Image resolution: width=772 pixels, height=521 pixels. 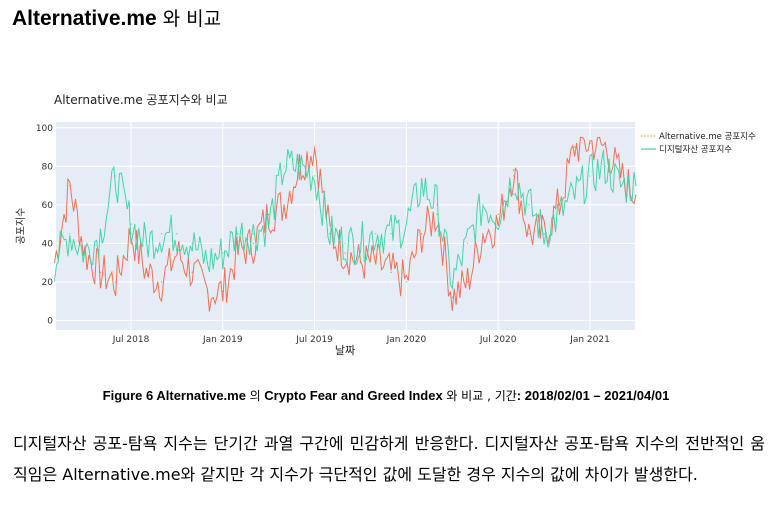 I want to click on y-tick-label: 20, so click(x=48, y=283).